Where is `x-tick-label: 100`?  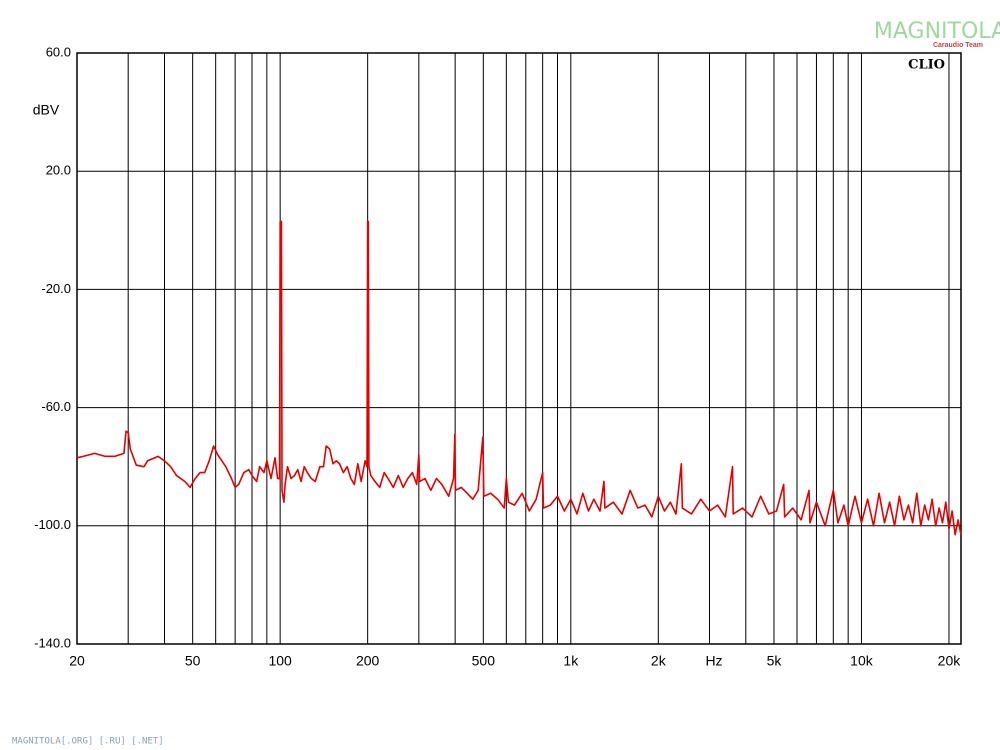
x-tick-label: 100 is located at coordinates (280, 661).